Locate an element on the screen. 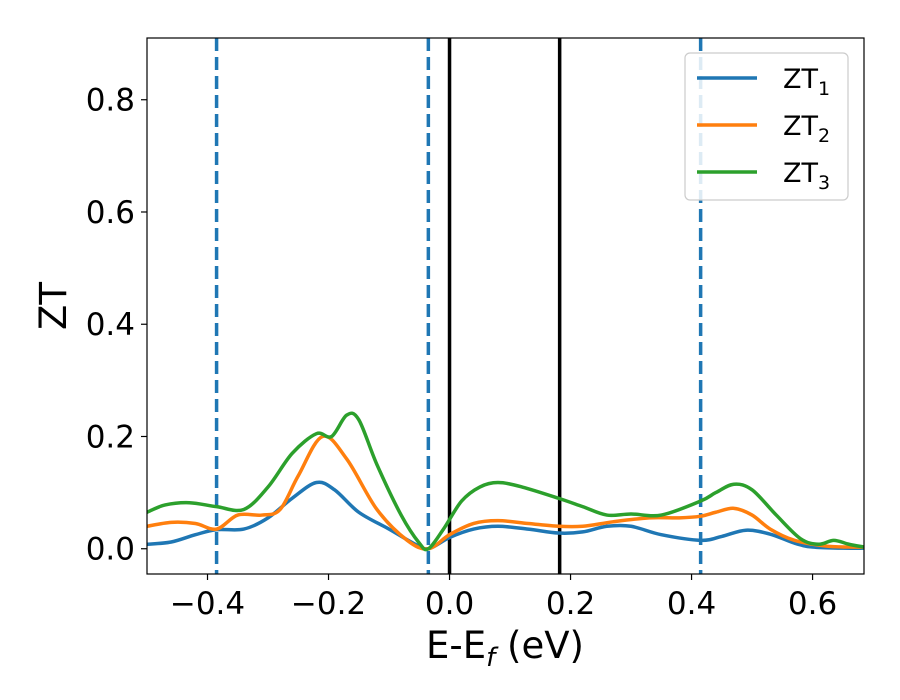  y-axis-label: ZT is located at coordinates (53, 306).